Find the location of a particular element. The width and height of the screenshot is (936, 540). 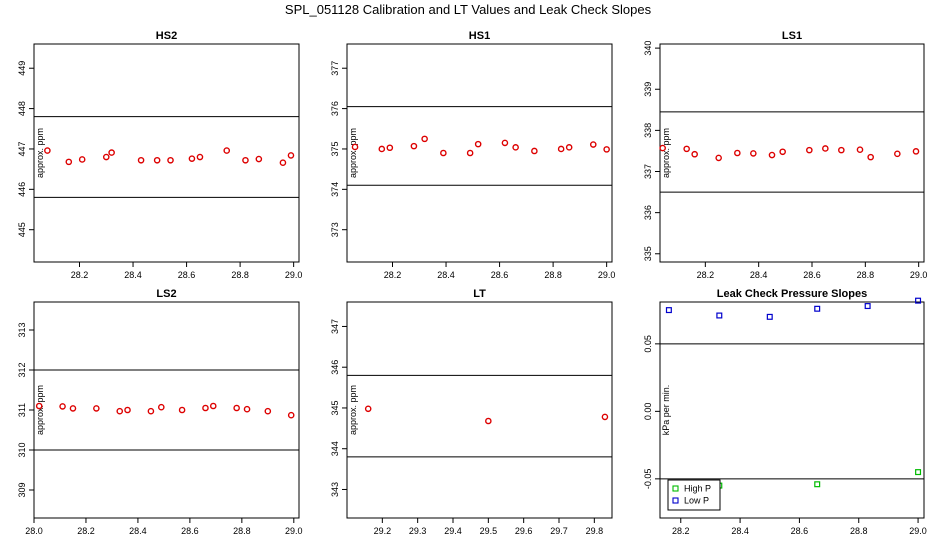

chart-4-y-tick-label-2: 345 is located at coordinates (335, 407).